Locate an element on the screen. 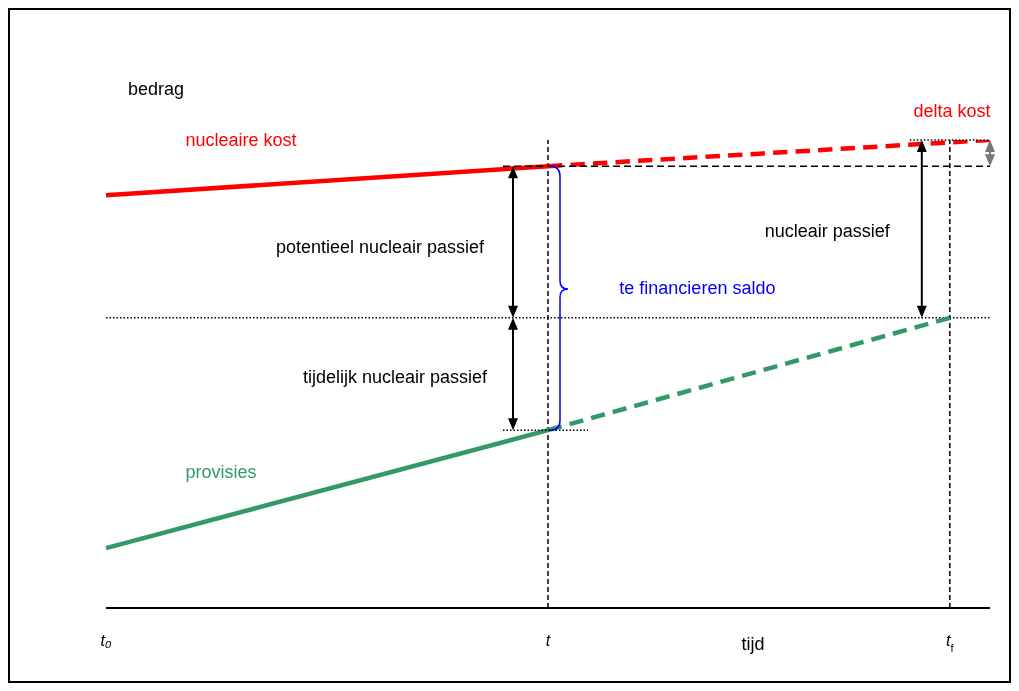 The image size is (1019, 691). x-tick-label: t is located at coordinates (548, 640).